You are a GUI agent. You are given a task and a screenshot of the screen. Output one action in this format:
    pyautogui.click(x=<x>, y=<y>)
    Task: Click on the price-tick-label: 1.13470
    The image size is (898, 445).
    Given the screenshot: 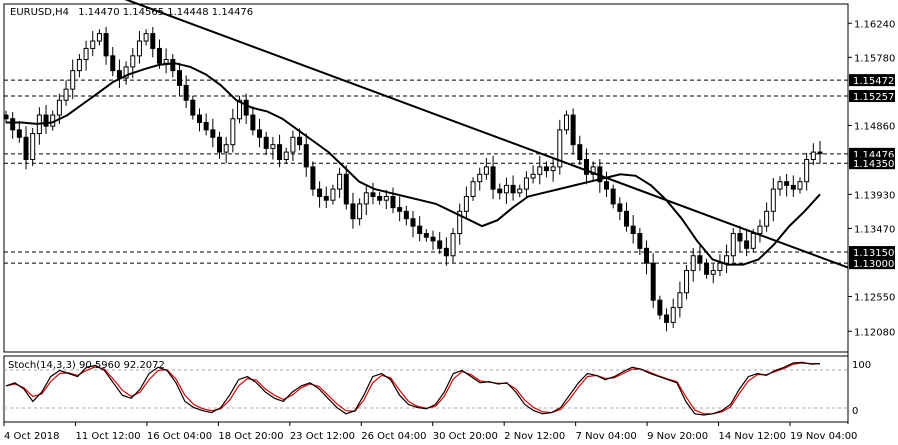 What is the action you would take?
    pyautogui.click(x=874, y=229)
    